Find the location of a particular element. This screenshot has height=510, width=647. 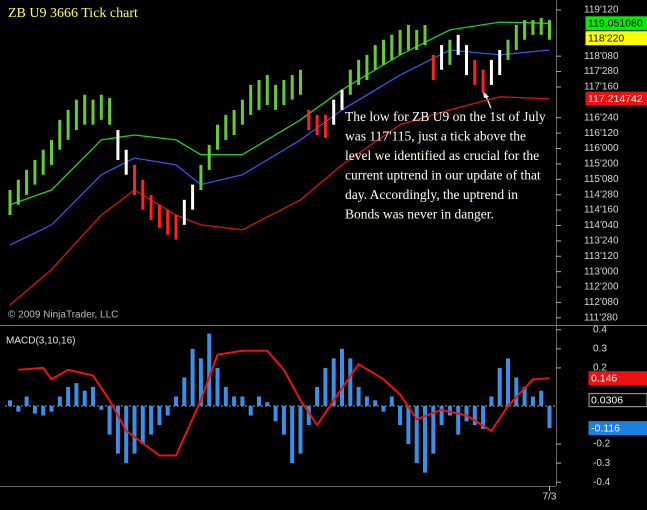

value-label: 117.214742 is located at coordinates (615, 99).